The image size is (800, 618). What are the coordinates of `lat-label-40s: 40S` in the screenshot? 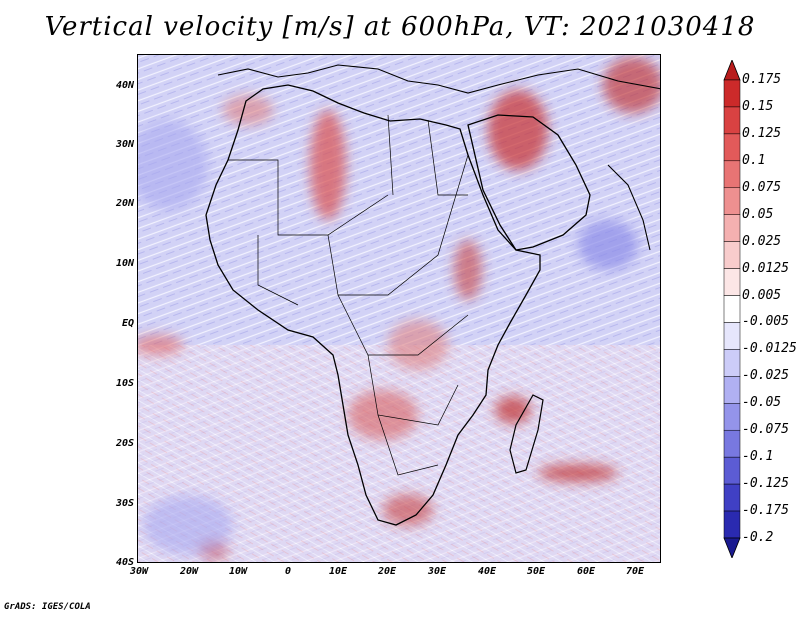 It's located at (124, 562).